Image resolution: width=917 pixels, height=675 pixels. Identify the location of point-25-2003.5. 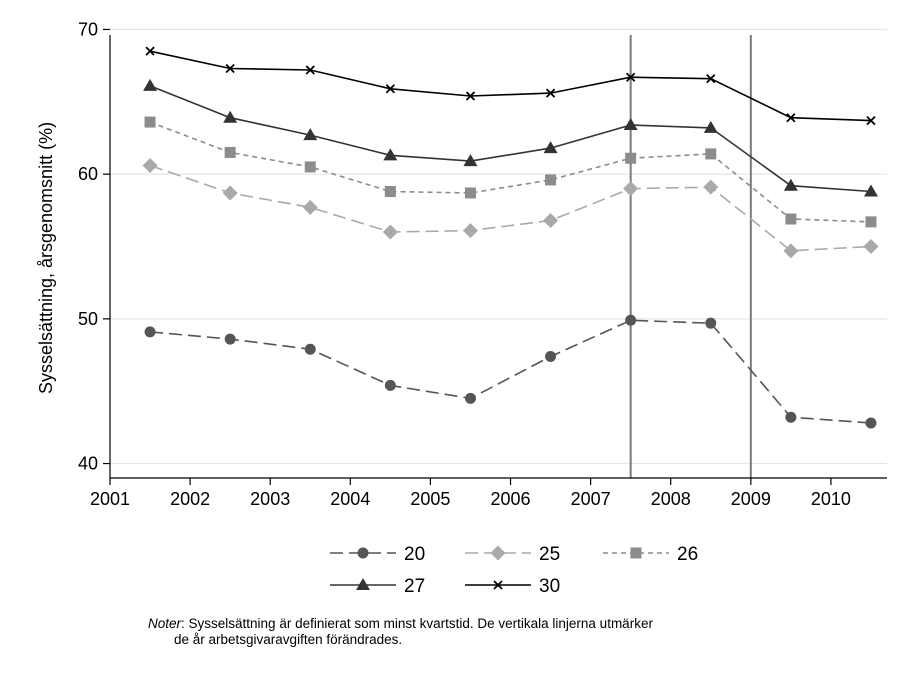
(310, 207).